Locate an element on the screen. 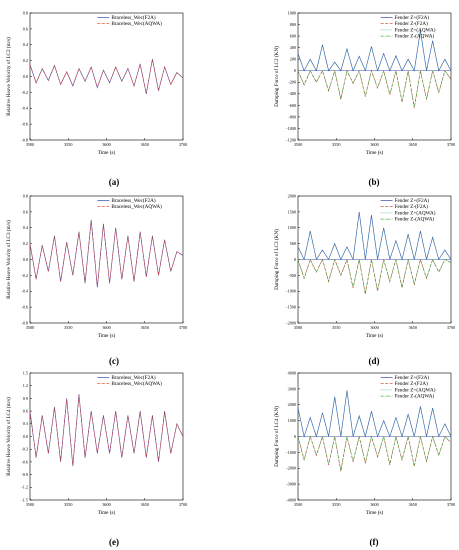 The height and width of the screenshot is (550, 459). y-tick-label: 1.5 is located at coordinates (25, 372).